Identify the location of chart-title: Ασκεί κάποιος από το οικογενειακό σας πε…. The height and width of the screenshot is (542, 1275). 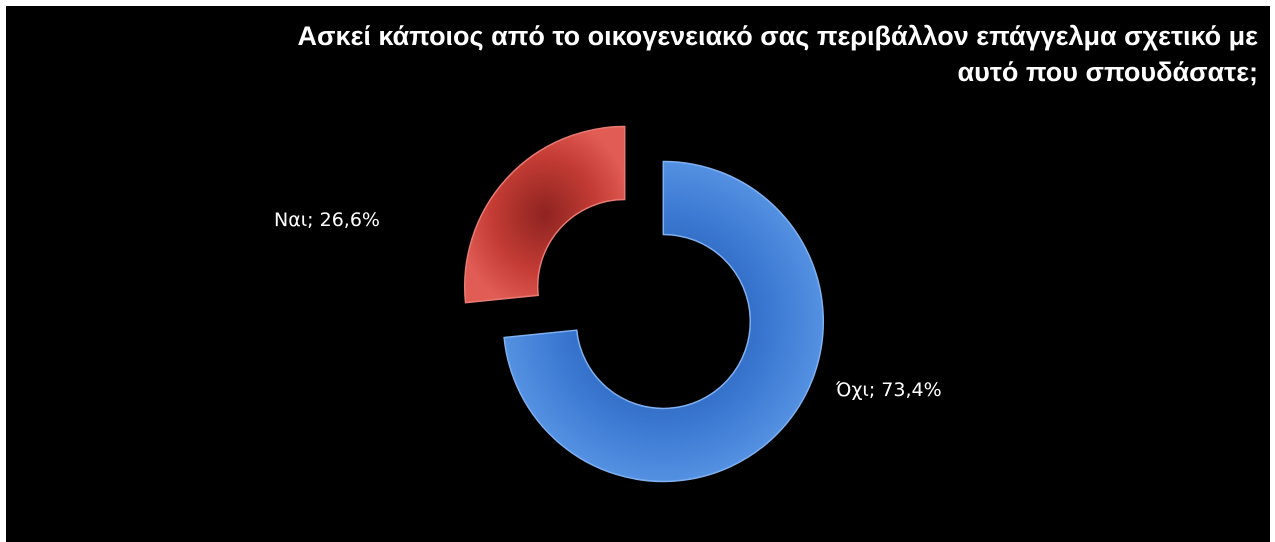
(777, 54).